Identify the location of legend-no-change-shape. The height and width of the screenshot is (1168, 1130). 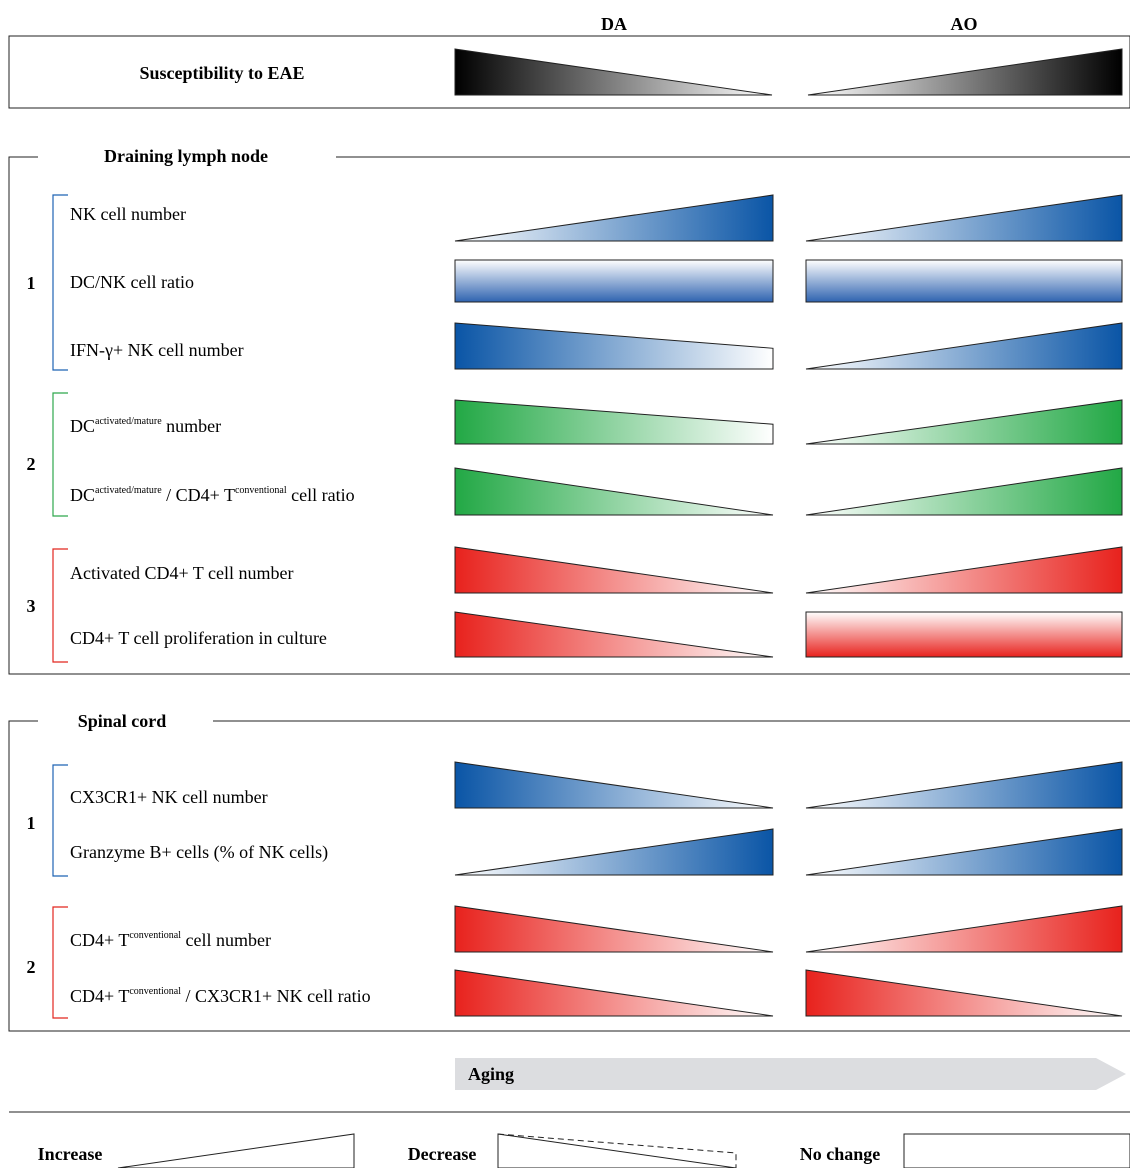
(1016, 1150).